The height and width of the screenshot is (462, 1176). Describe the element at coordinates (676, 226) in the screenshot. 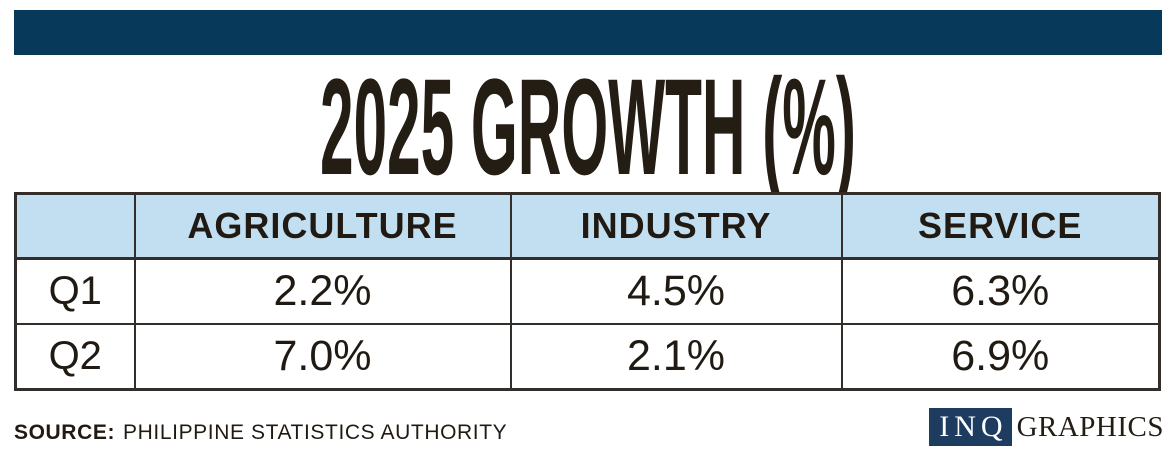

I see `table-header-industry: INDUSTRY` at that location.